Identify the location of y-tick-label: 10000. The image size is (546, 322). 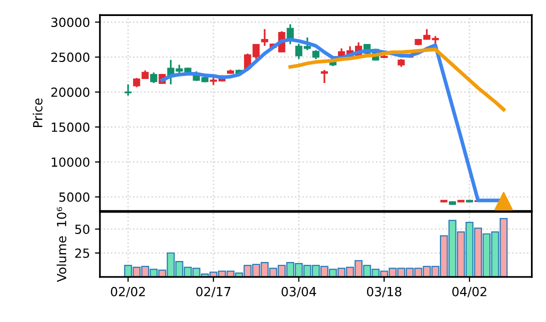
(71, 162).